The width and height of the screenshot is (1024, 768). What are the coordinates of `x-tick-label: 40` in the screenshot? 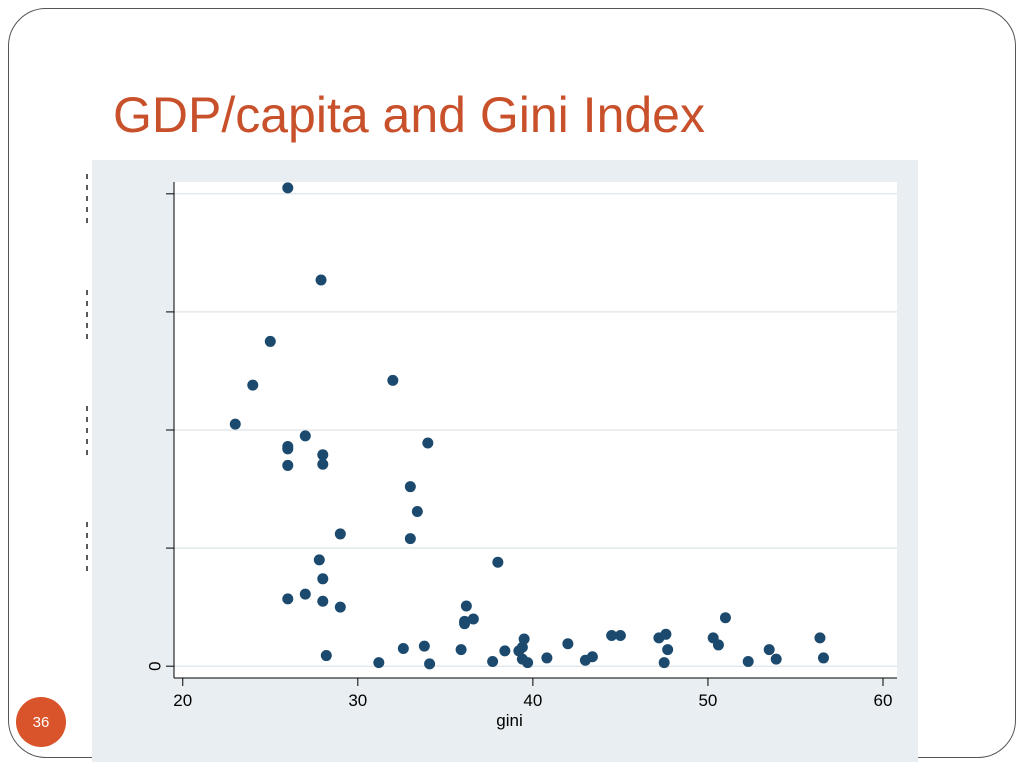 It's located at (532, 700).